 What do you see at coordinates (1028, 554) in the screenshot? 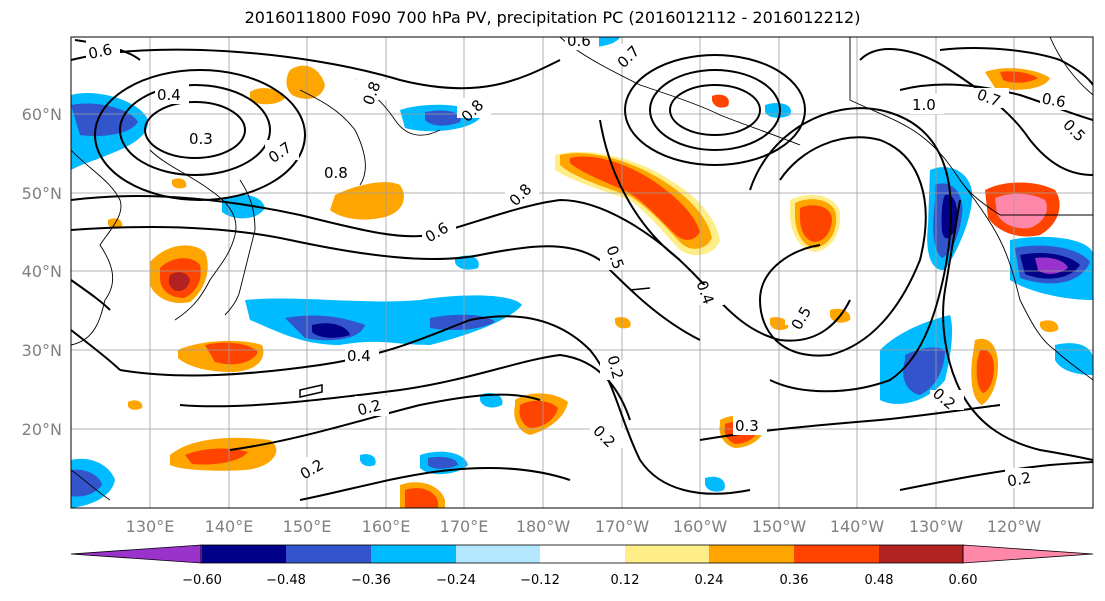
I see `colorbar-extend-high` at bounding box center [1028, 554].